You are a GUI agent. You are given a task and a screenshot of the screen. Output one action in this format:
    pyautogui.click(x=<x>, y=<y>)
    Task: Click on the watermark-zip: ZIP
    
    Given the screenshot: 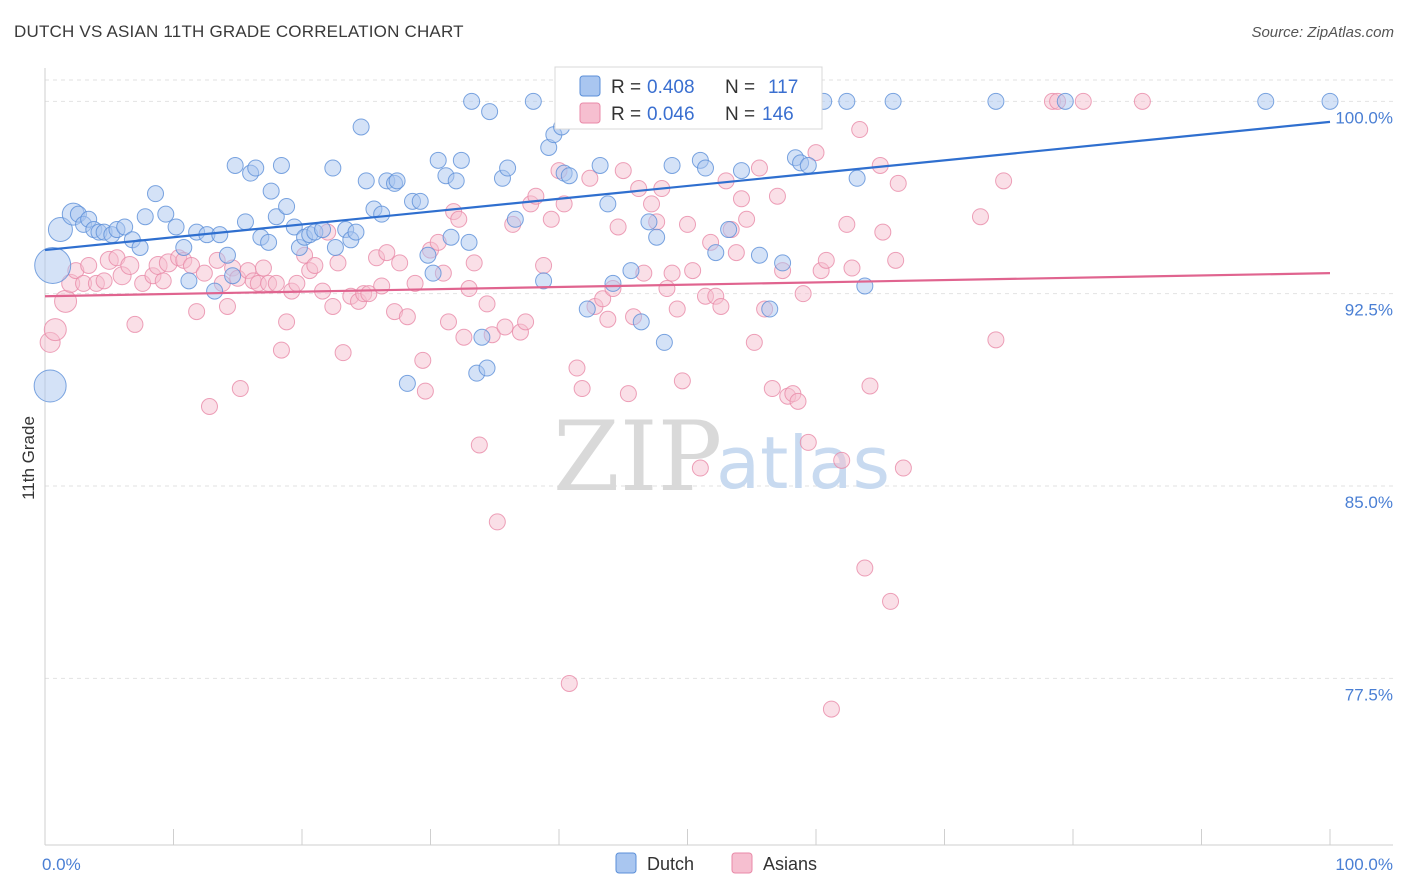 What is the action you would take?
    pyautogui.click(x=637, y=457)
    